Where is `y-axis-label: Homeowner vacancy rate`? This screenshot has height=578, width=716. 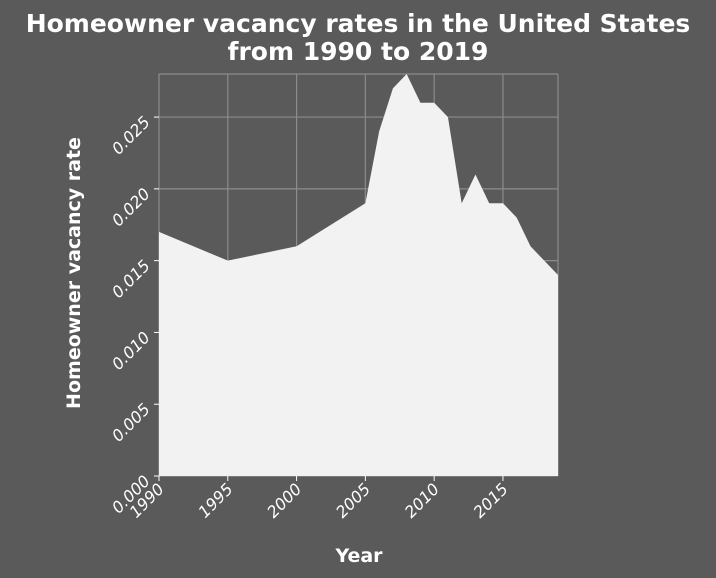
y-axis-label: Homeowner vacancy rate is located at coordinates (74, 273).